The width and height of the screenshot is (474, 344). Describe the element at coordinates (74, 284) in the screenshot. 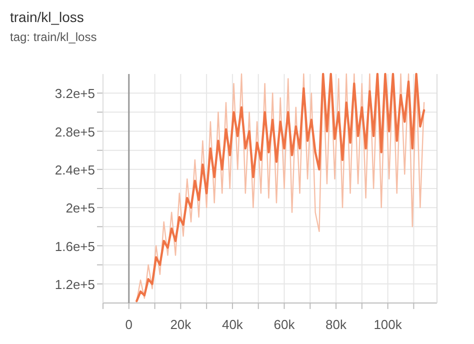

I see `y-tick-label: 1.2e+5` at that location.